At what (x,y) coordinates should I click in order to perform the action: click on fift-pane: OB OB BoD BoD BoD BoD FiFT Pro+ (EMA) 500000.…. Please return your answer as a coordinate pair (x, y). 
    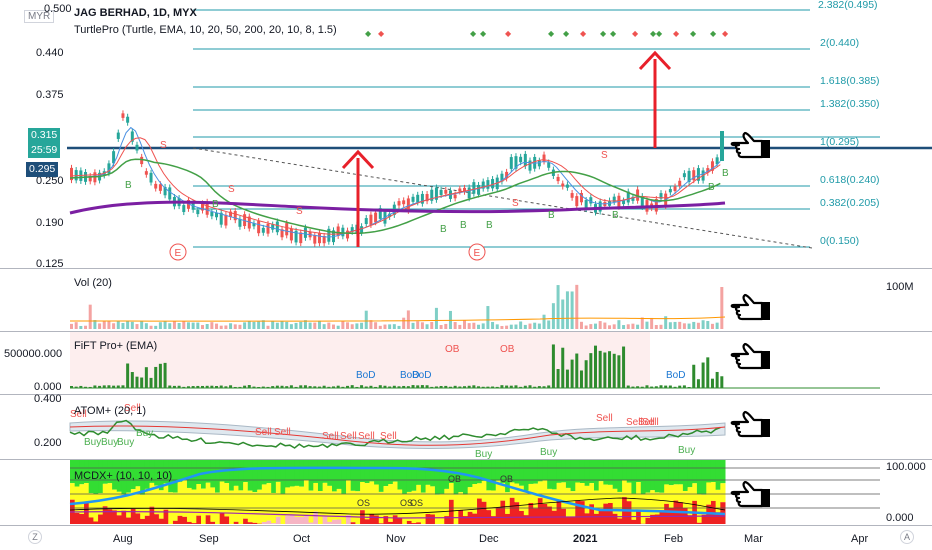
    Looking at the image, I should click on (466, 363).